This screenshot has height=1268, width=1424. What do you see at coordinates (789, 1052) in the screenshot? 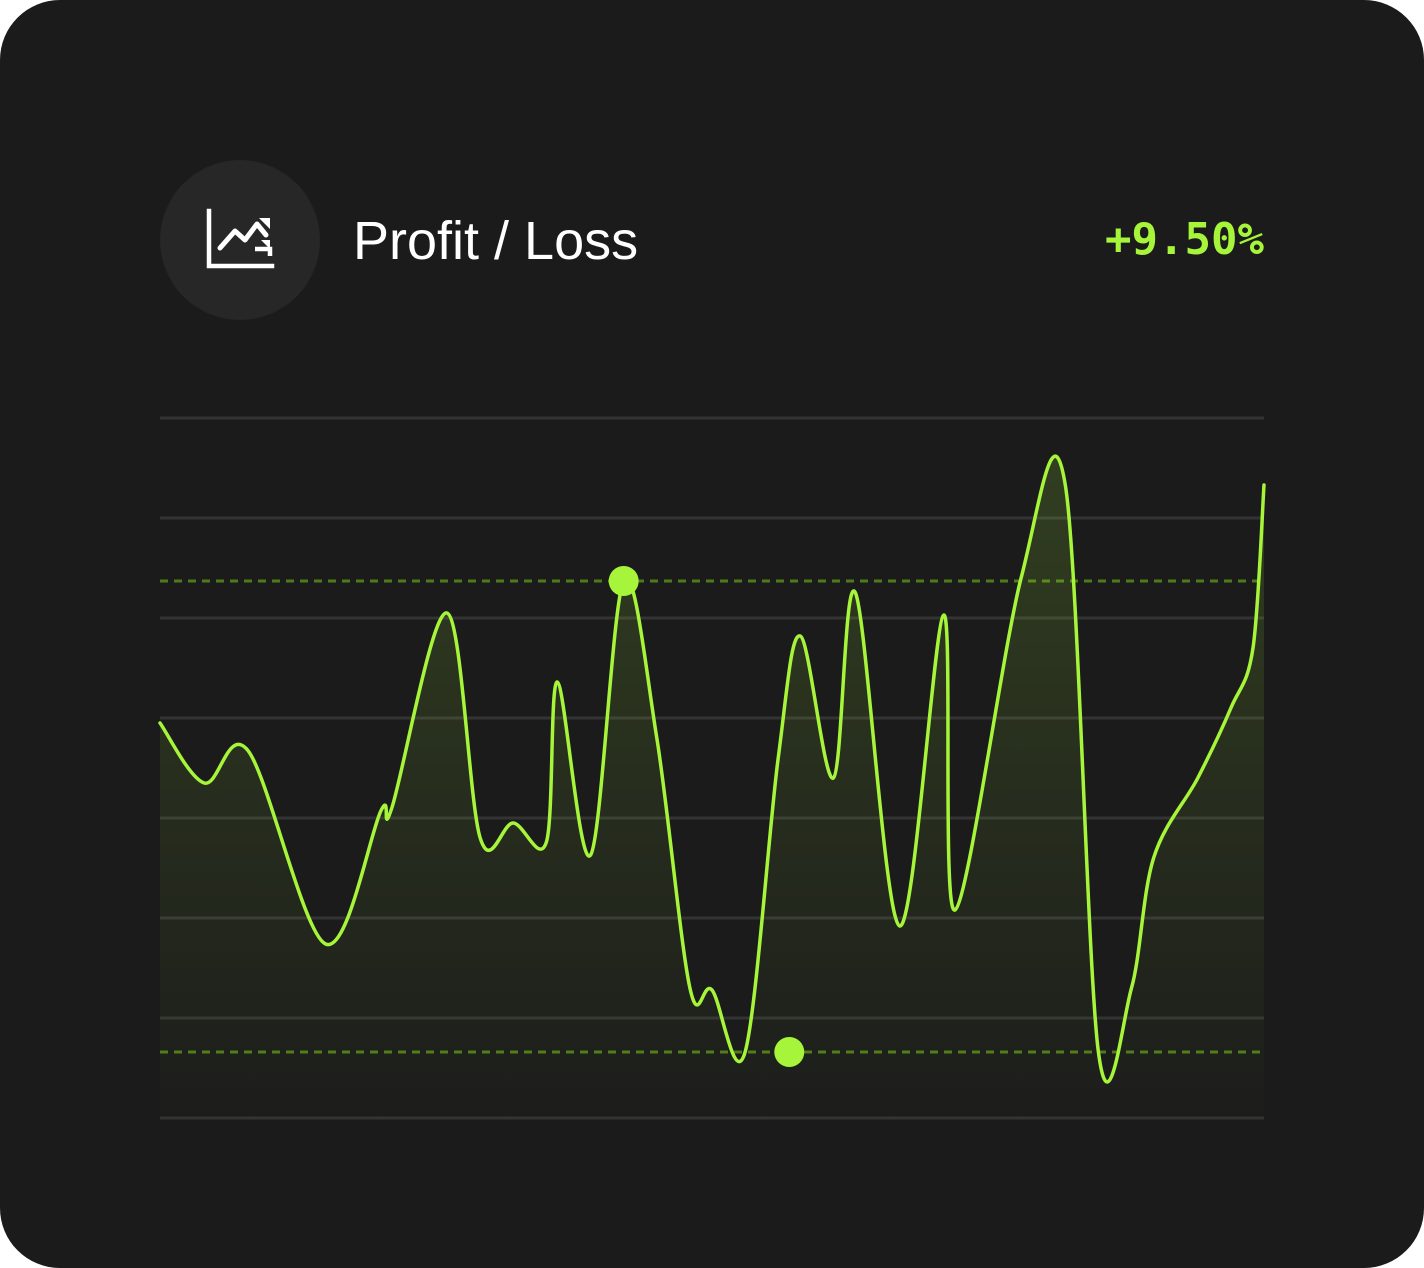
I see `min-marker` at bounding box center [789, 1052].